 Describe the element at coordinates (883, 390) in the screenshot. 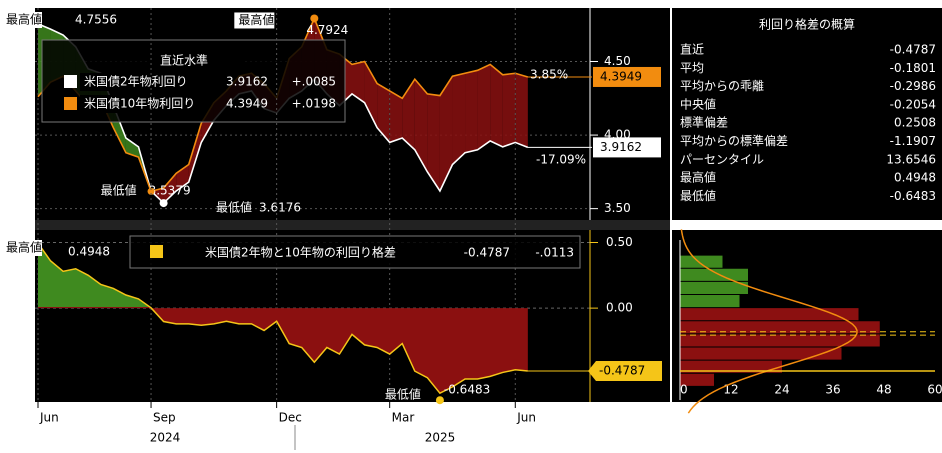

I see `x-tick-label: 48` at that location.